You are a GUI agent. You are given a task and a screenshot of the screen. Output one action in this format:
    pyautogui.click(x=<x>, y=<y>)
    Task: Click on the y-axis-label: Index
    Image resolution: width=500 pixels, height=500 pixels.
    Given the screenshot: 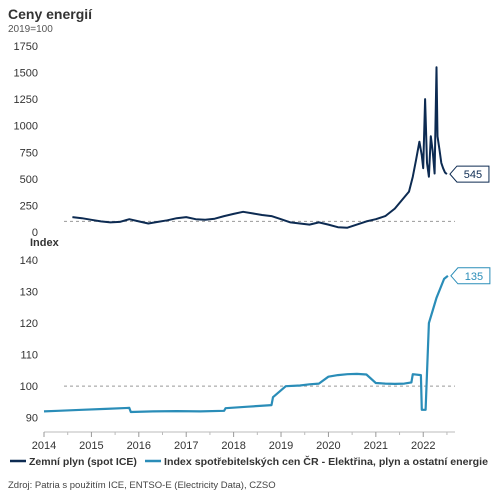 What is the action you would take?
    pyautogui.click(x=45, y=243)
    